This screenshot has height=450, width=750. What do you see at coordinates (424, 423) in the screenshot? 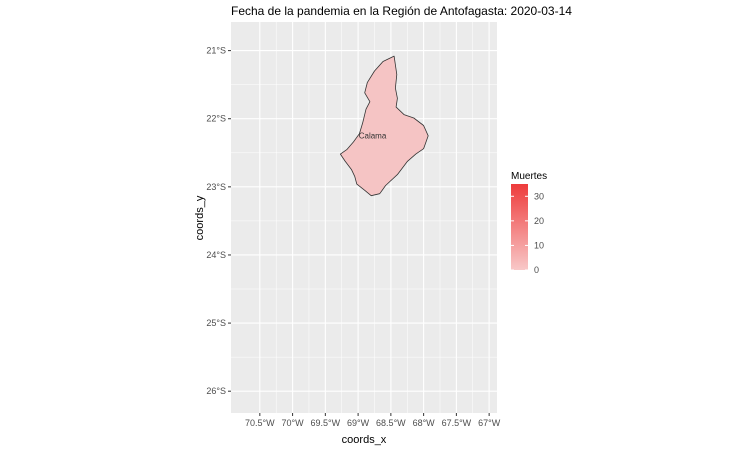
I see `x-tick-label: 68°W` at bounding box center [424, 423].